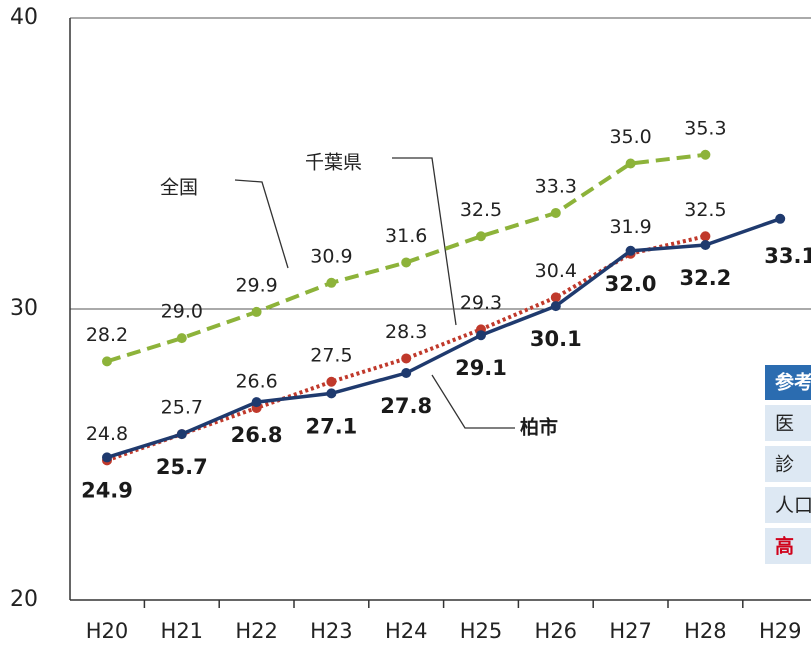 The image size is (811, 651). What do you see at coordinates (793, 382) in the screenshot?
I see `side-box-text: 参考` at bounding box center [793, 382].